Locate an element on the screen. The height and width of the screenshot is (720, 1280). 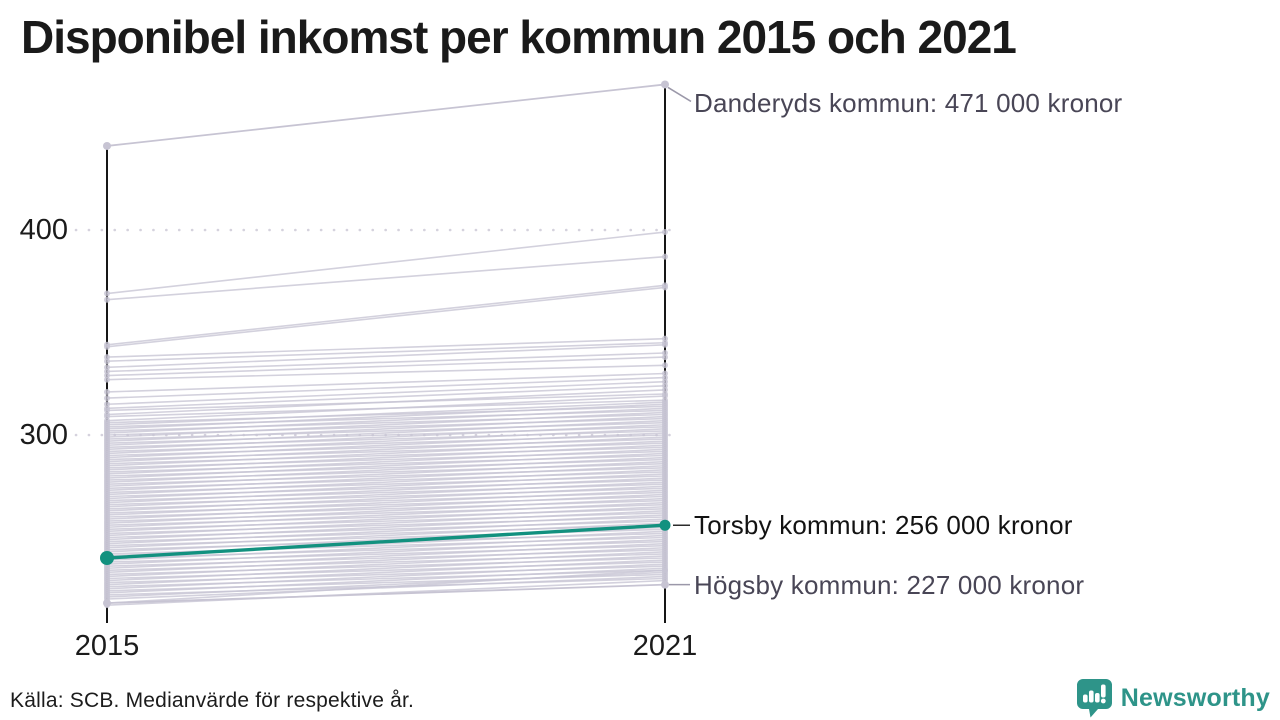
leader-line-danderyds-kommun is located at coordinates (679, 94).